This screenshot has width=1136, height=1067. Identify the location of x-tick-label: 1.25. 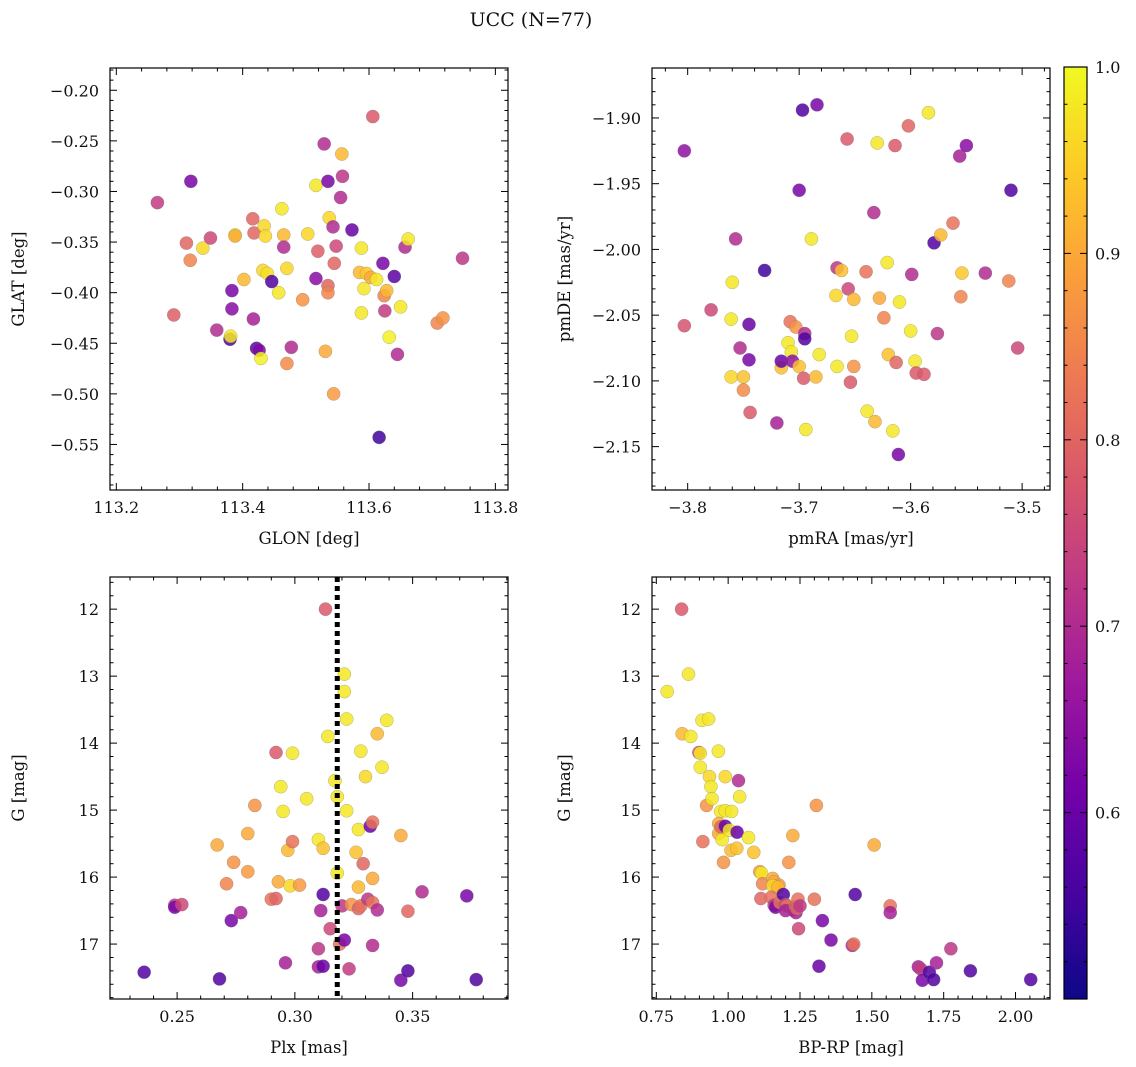
(800, 1016).